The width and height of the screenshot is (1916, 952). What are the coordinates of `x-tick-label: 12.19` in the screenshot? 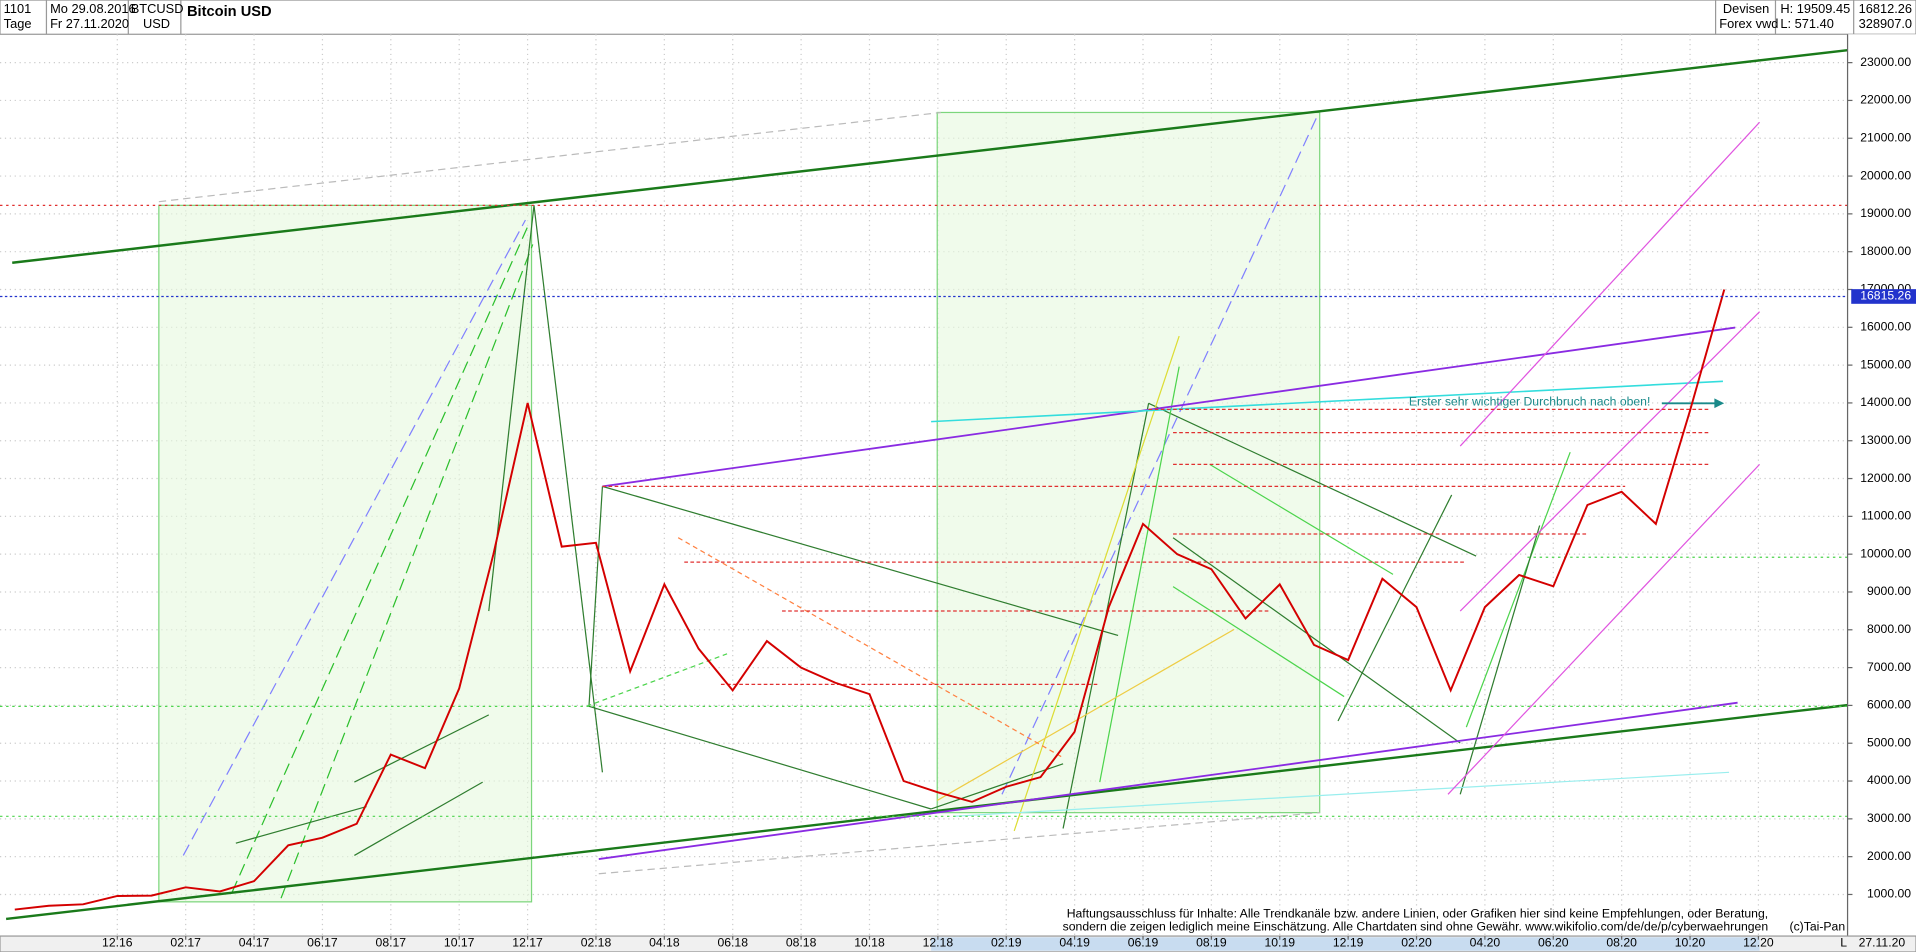 It's located at (1348, 943).